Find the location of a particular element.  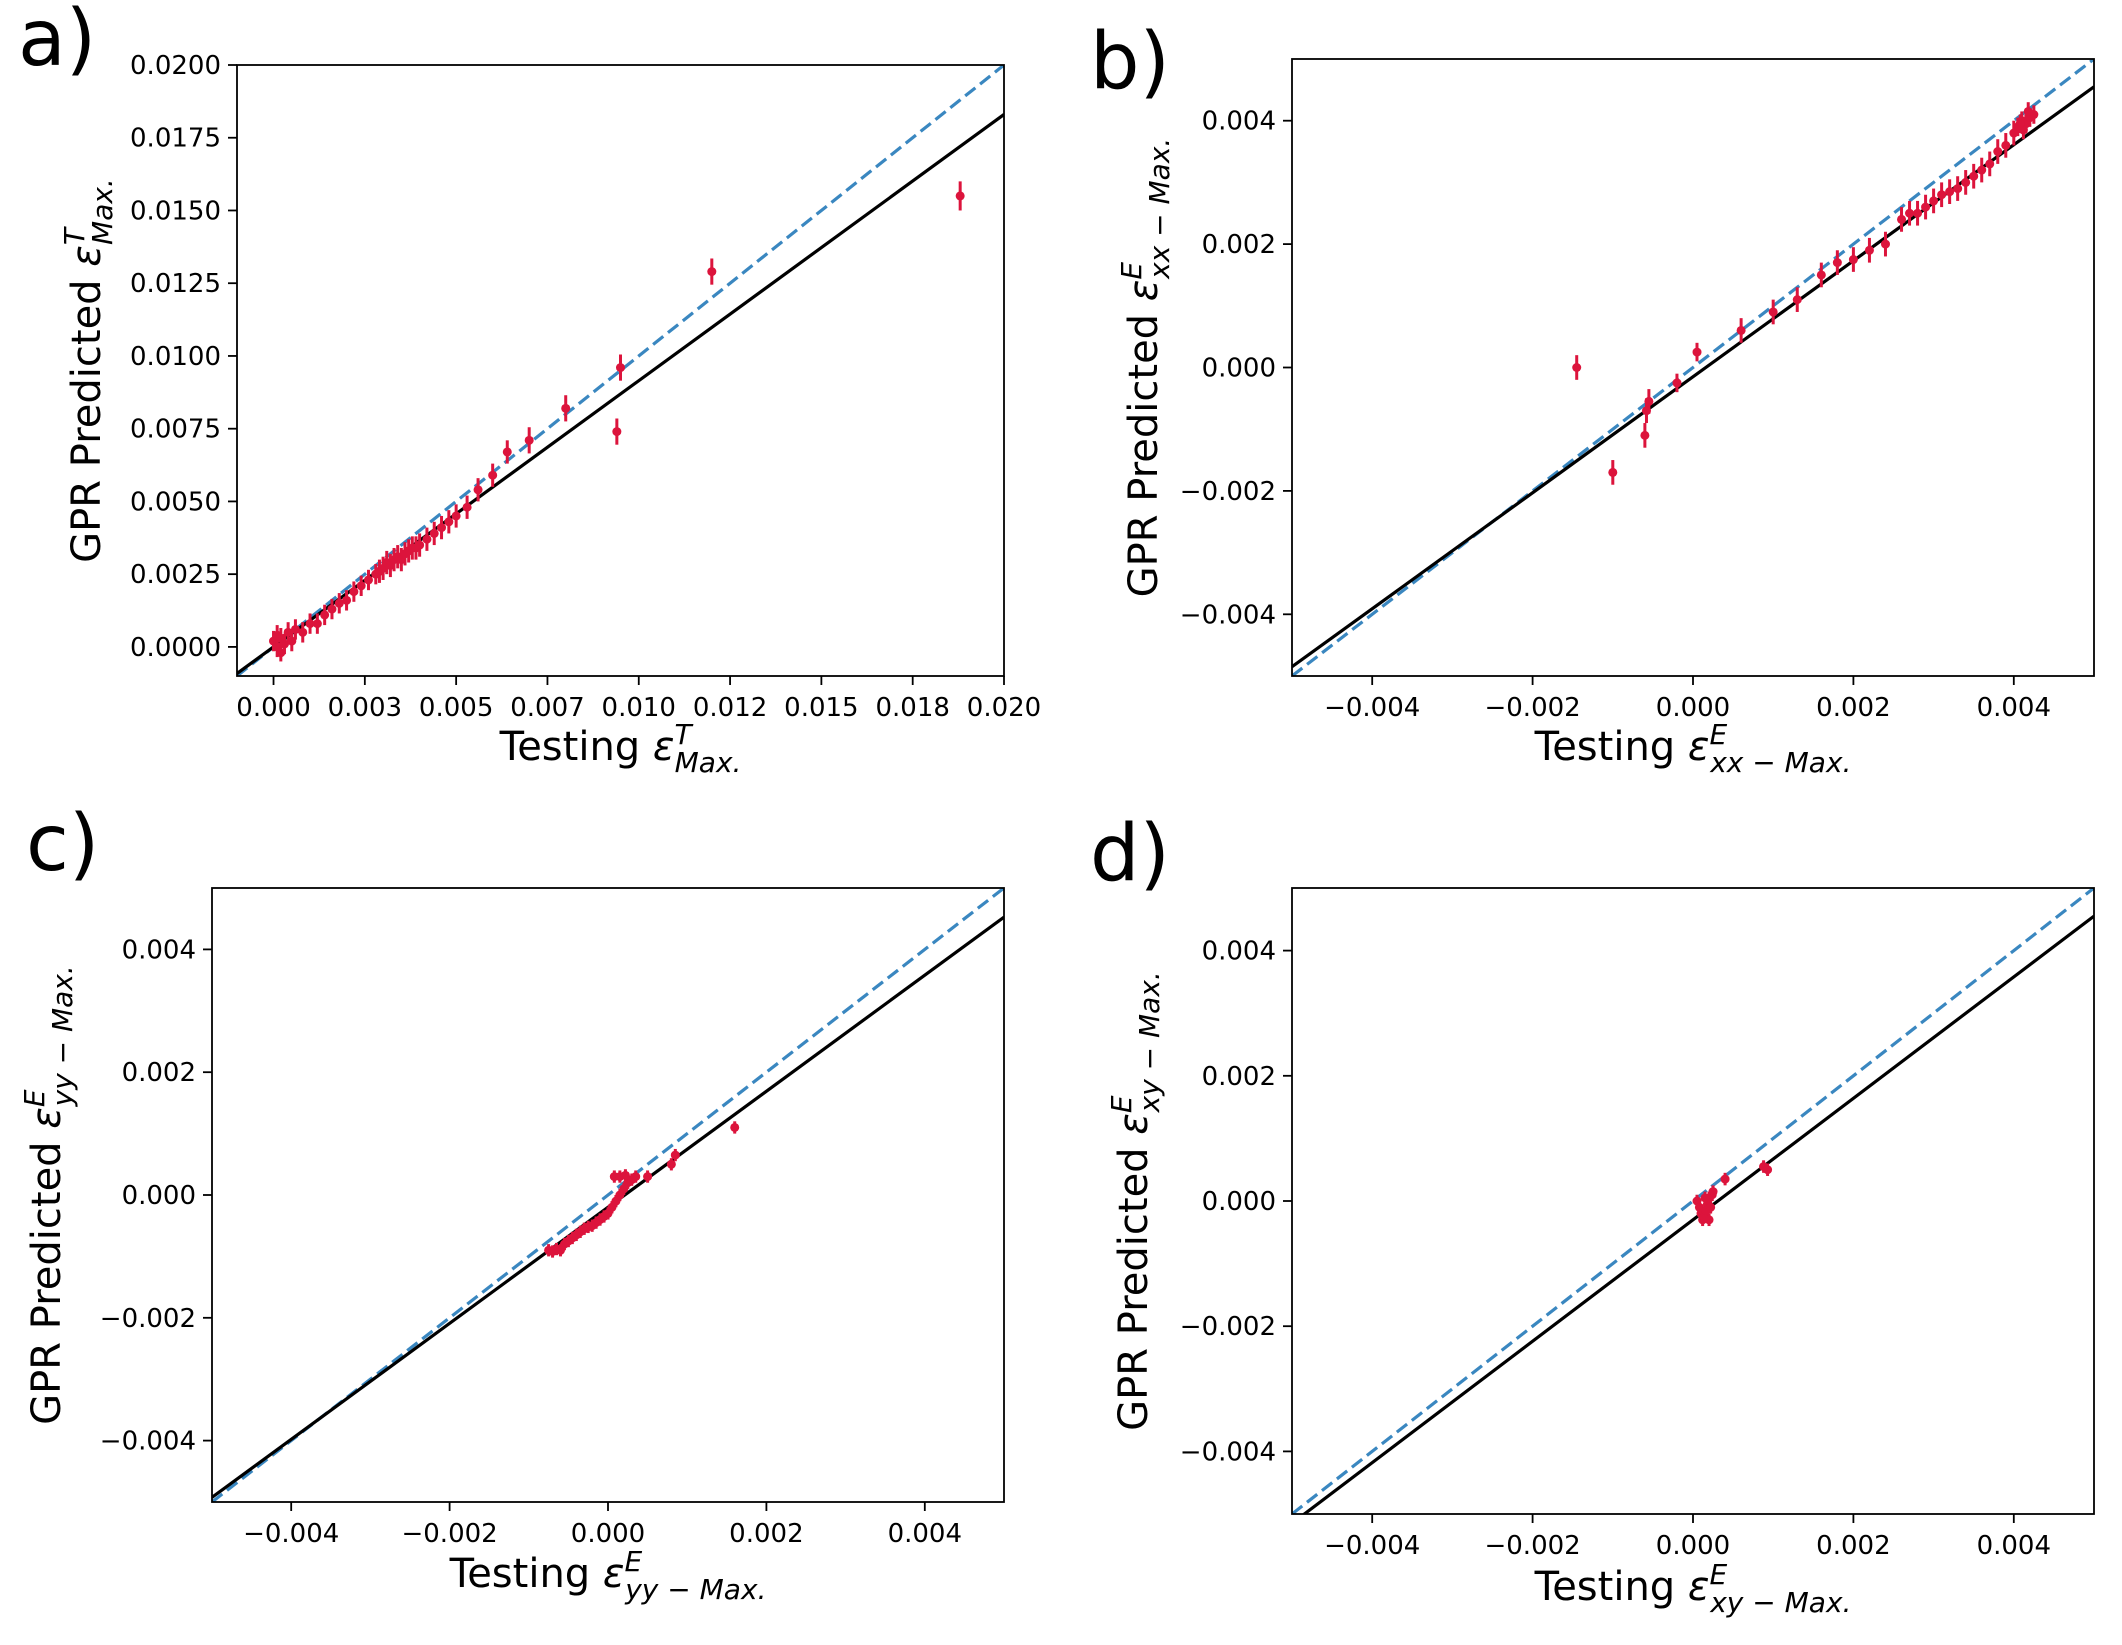

panel-letter-c: c) is located at coordinates (62, 844).